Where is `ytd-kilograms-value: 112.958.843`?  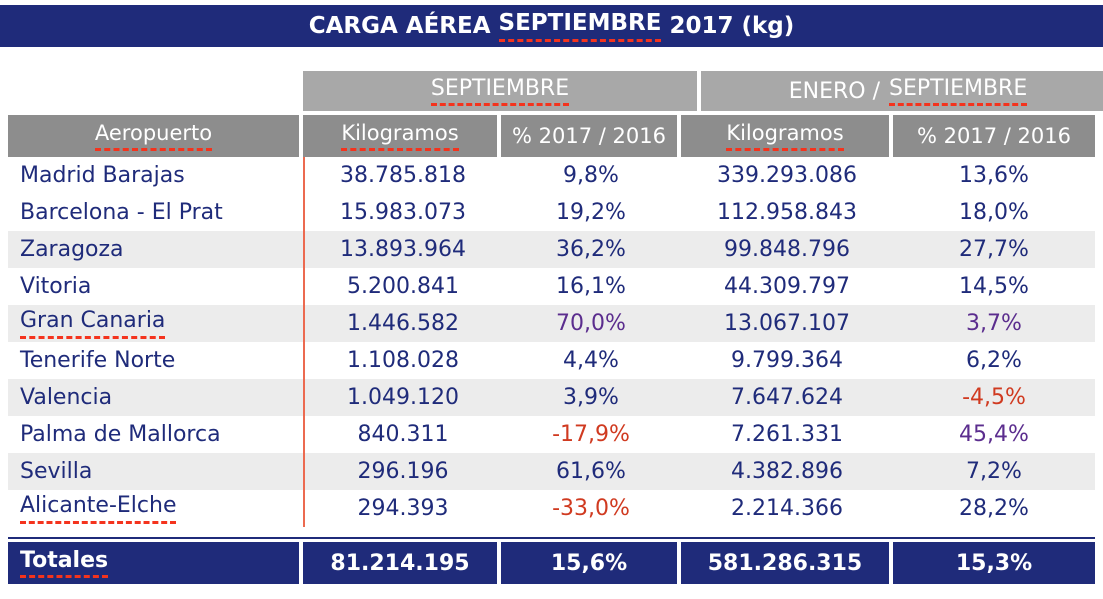
ytd-kilograms-value: 112.958.843 is located at coordinates (787, 212).